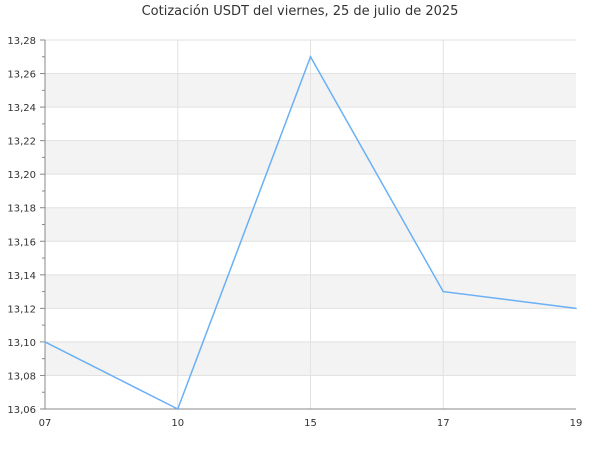 The height and width of the screenshot is (454, 600). I want to click on y-tick-label: 13,06, so click(21, 410).